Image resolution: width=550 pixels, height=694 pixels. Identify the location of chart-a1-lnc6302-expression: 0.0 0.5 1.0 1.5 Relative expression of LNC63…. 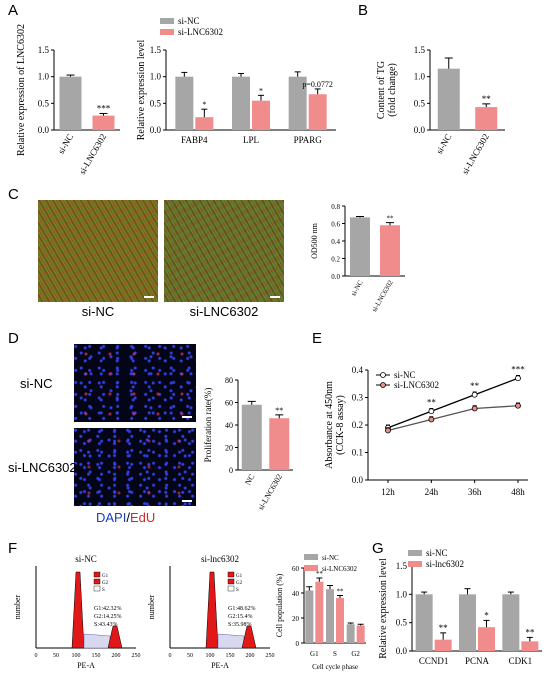
(68, 100).